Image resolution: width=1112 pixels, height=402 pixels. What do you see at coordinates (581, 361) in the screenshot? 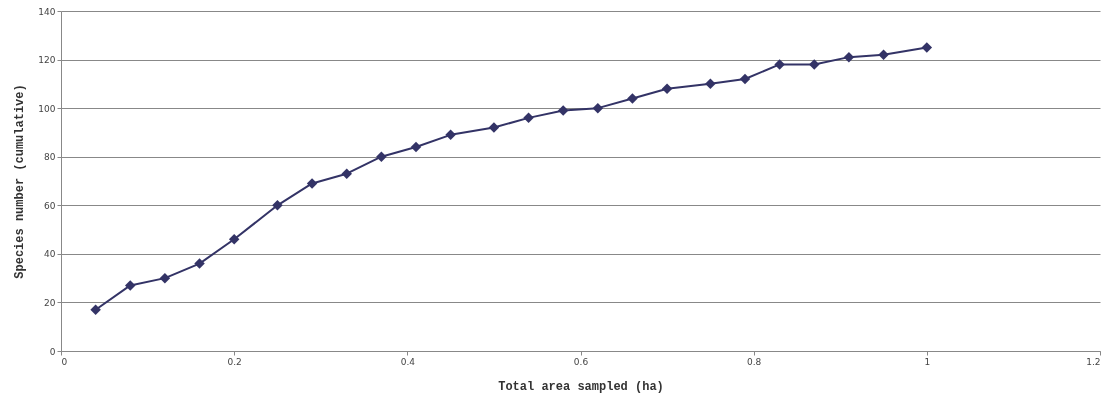
I see `x-tick-label: 0.6` at bounding box center [581, 361].